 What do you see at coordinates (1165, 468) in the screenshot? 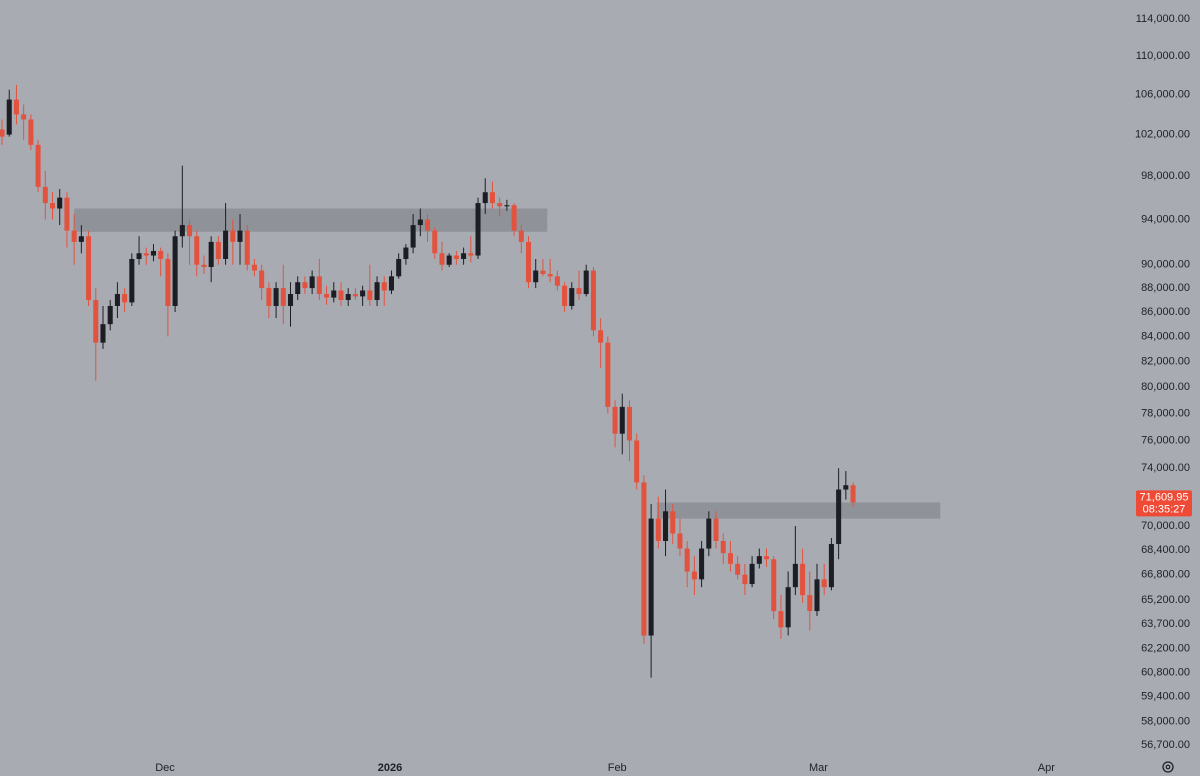
I see `y-tick-label: 74,000.00` at bounding box center [1165, 468].